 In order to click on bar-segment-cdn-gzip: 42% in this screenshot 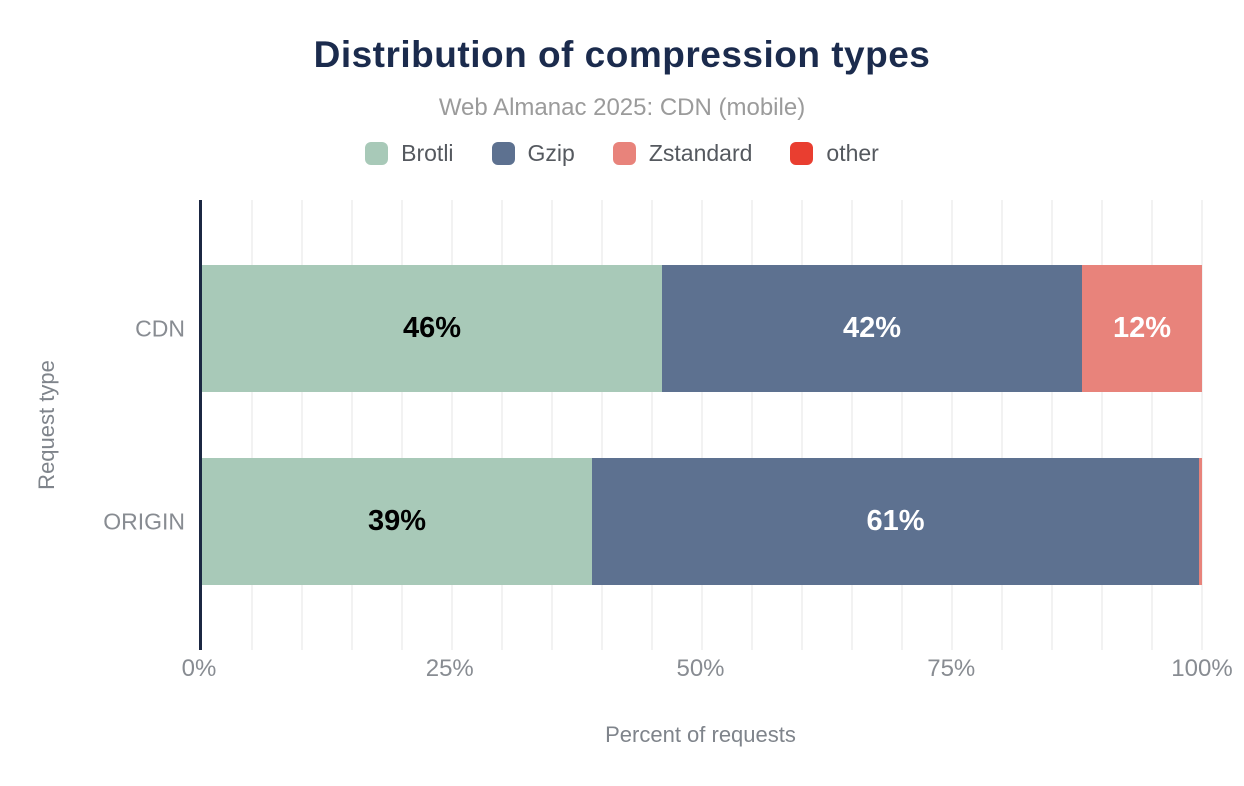, I will do `click(872, 328)`.